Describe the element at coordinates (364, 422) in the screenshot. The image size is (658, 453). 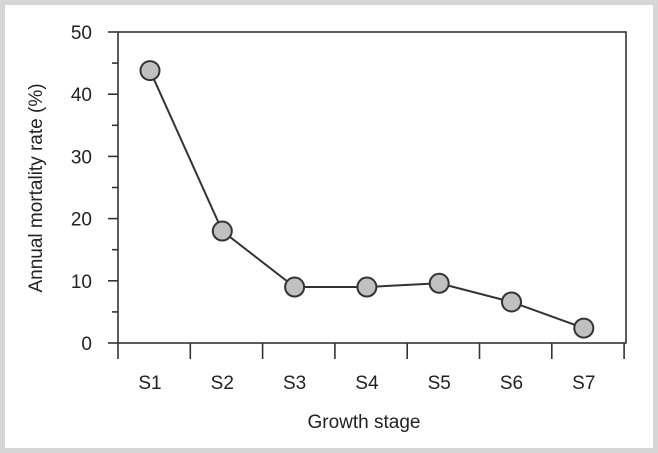
I see `x-axis-title: Growth stage` at that location.